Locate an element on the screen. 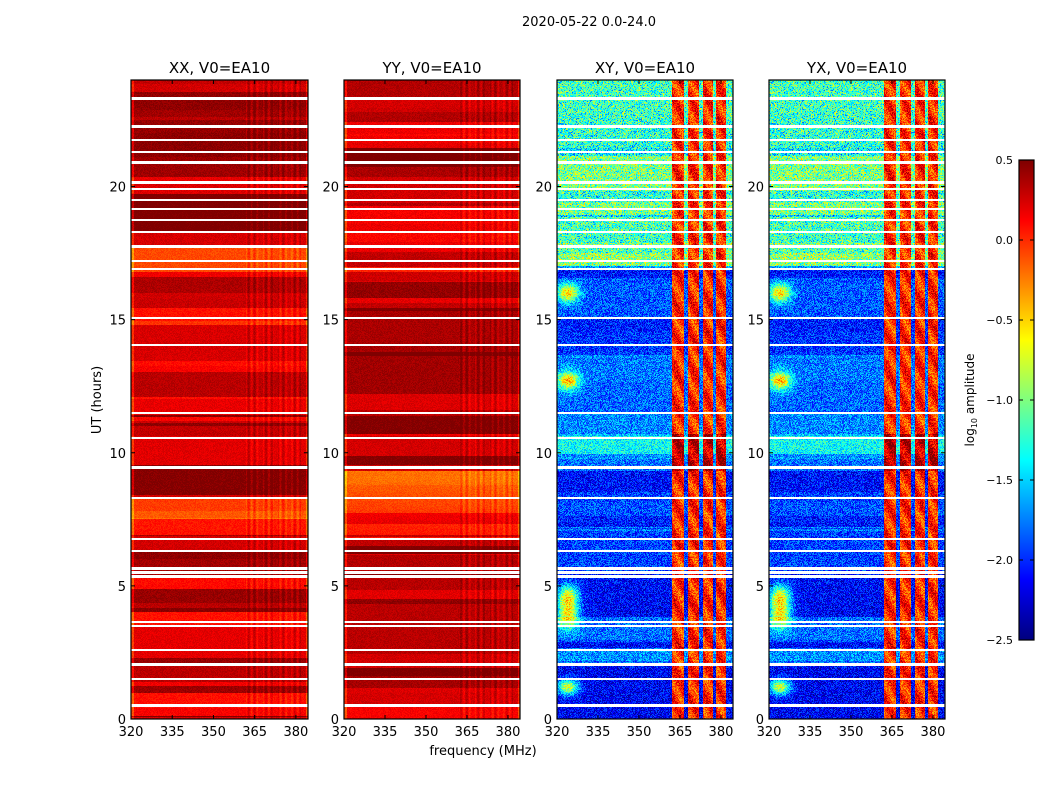  colorbar-tick-label: −2.5 is located at coordinates (999, 640).